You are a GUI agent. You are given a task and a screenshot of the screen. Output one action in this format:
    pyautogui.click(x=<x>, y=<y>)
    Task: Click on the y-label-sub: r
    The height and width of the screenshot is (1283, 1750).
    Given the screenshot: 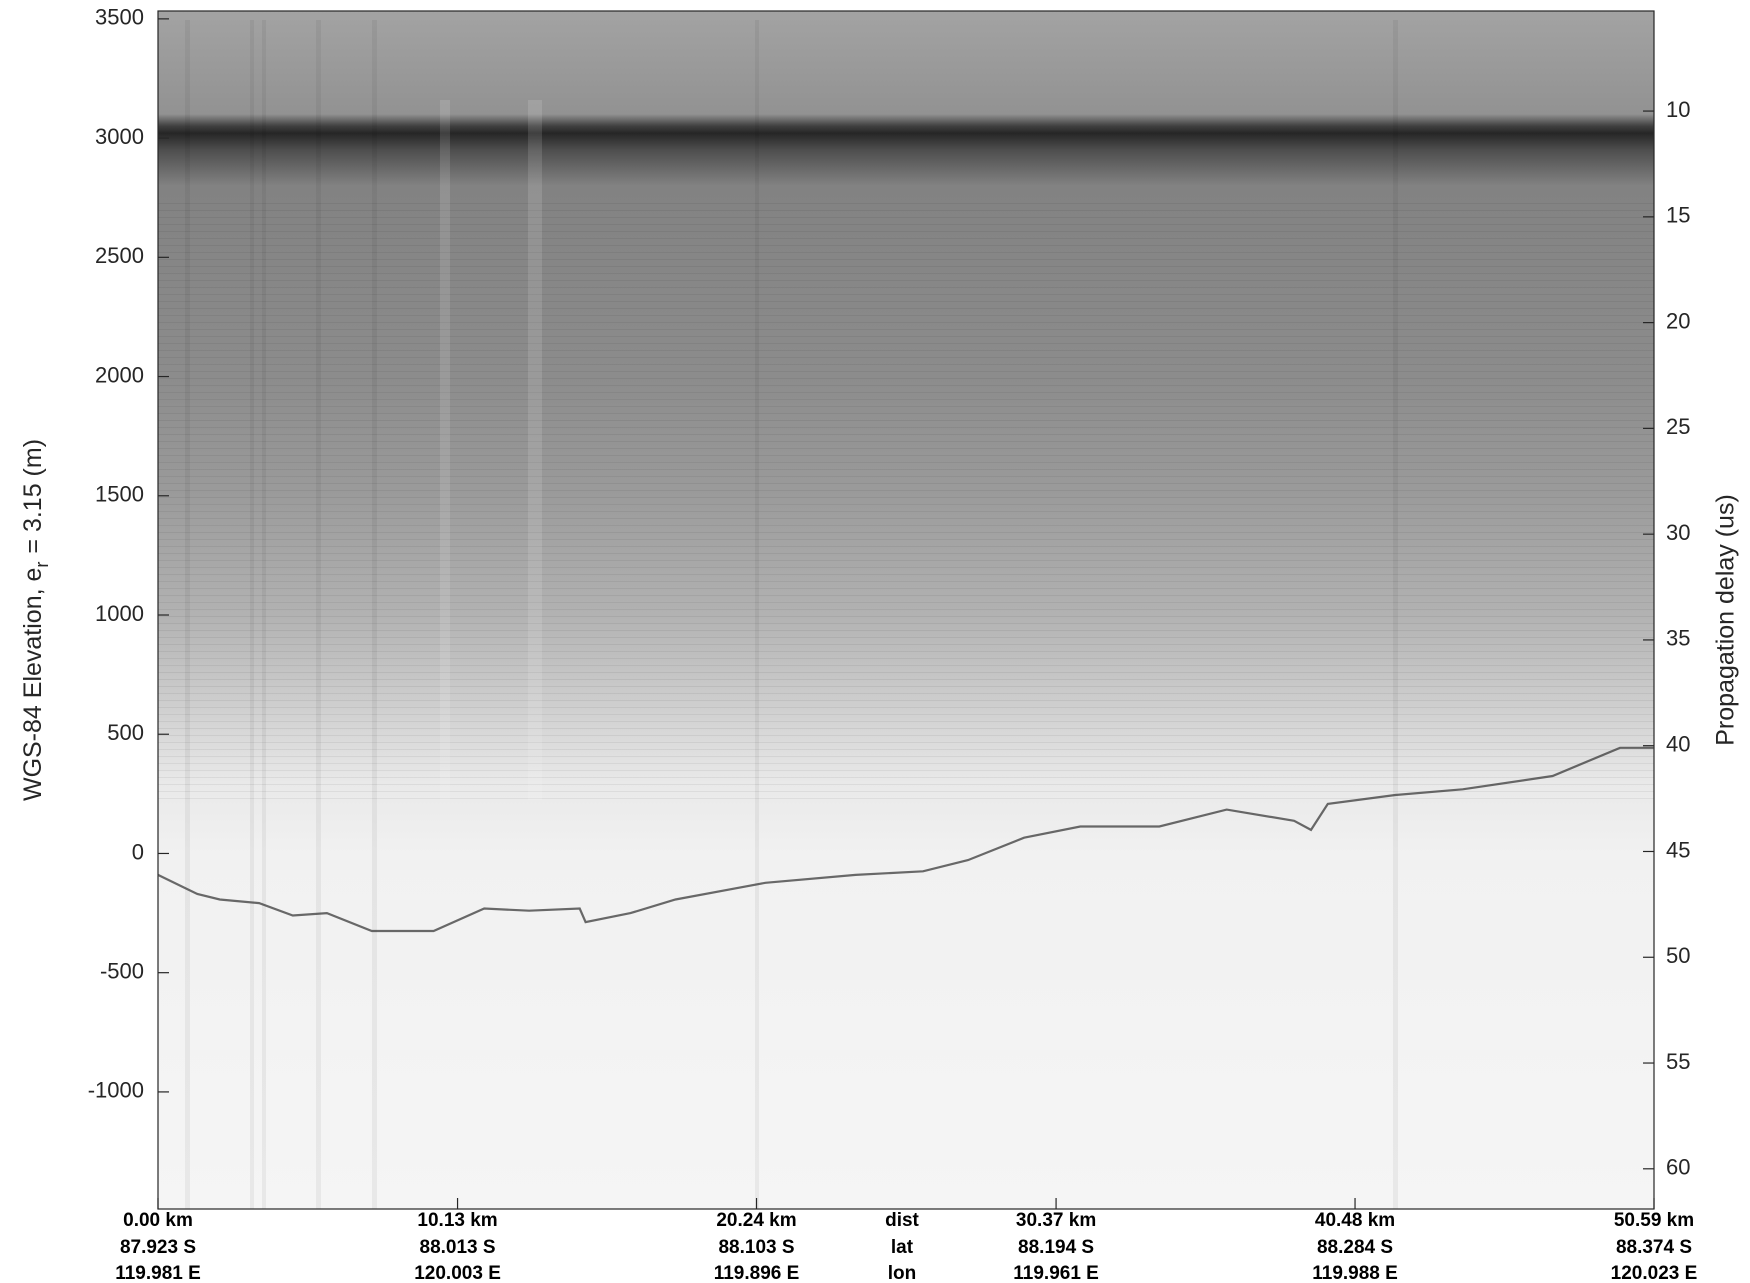 What is the action you would take?
    pyautogui.click(x=42, y=565)
    